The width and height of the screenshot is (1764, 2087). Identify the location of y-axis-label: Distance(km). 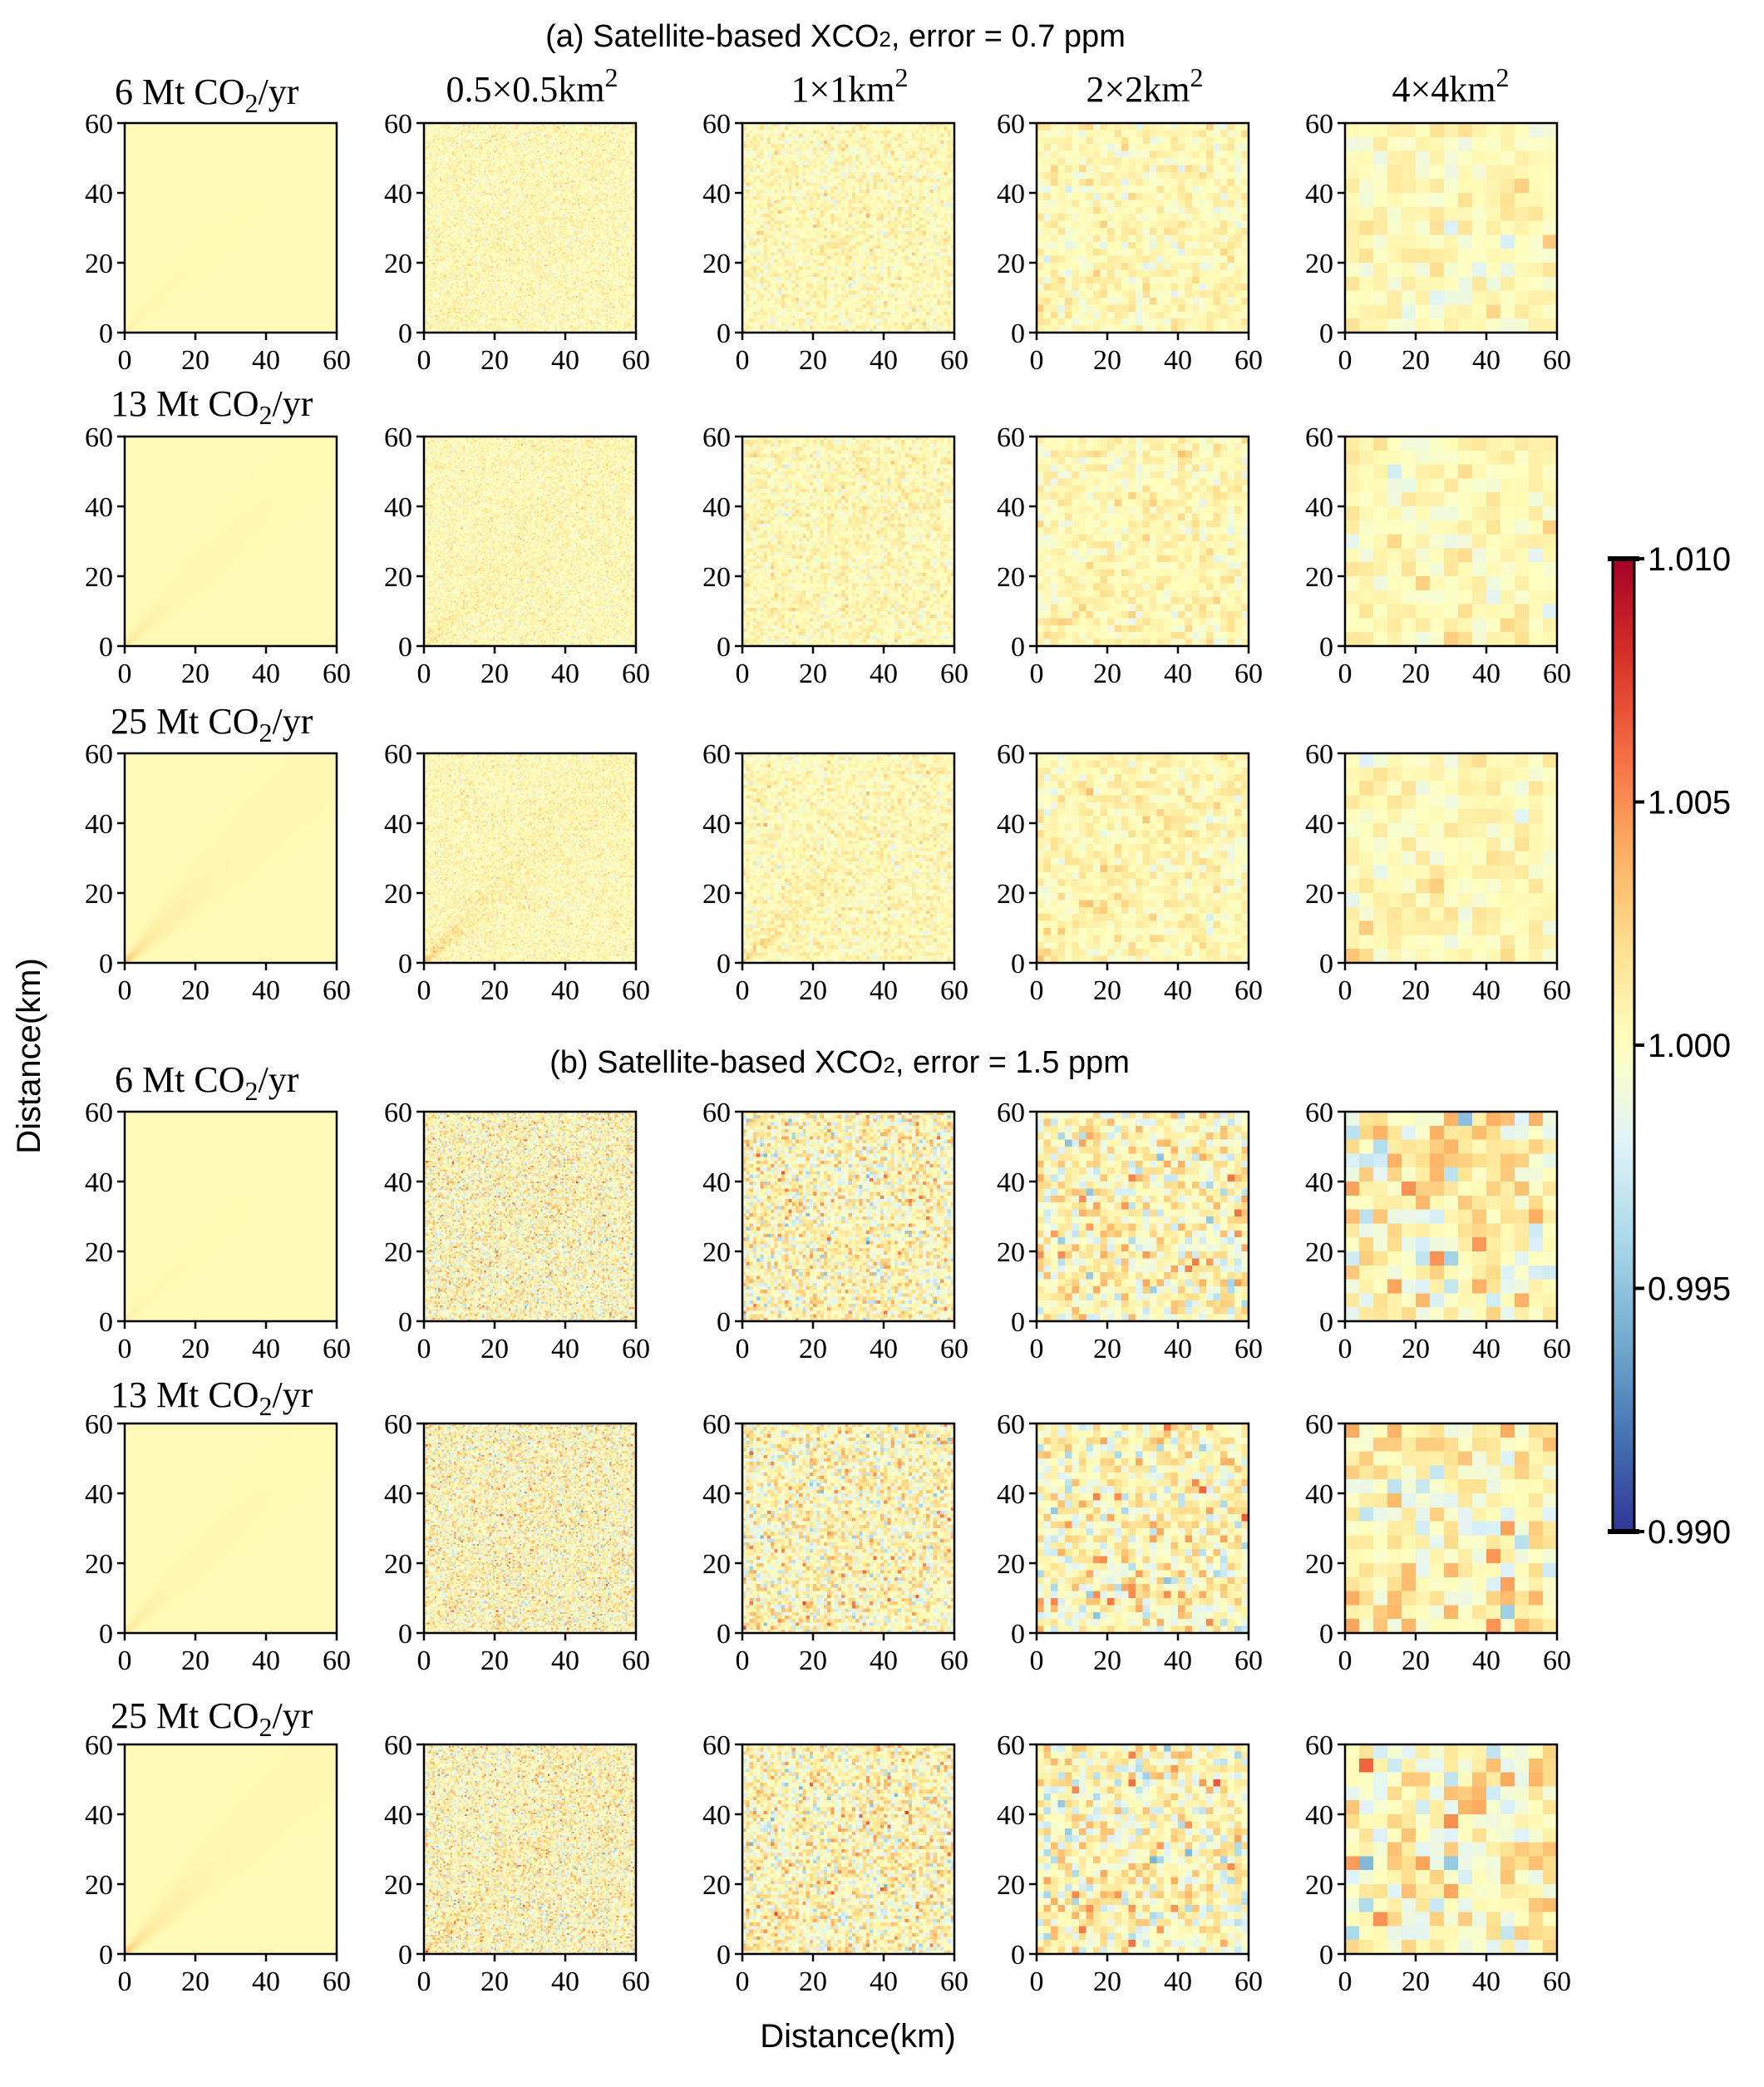
(29, 1056).